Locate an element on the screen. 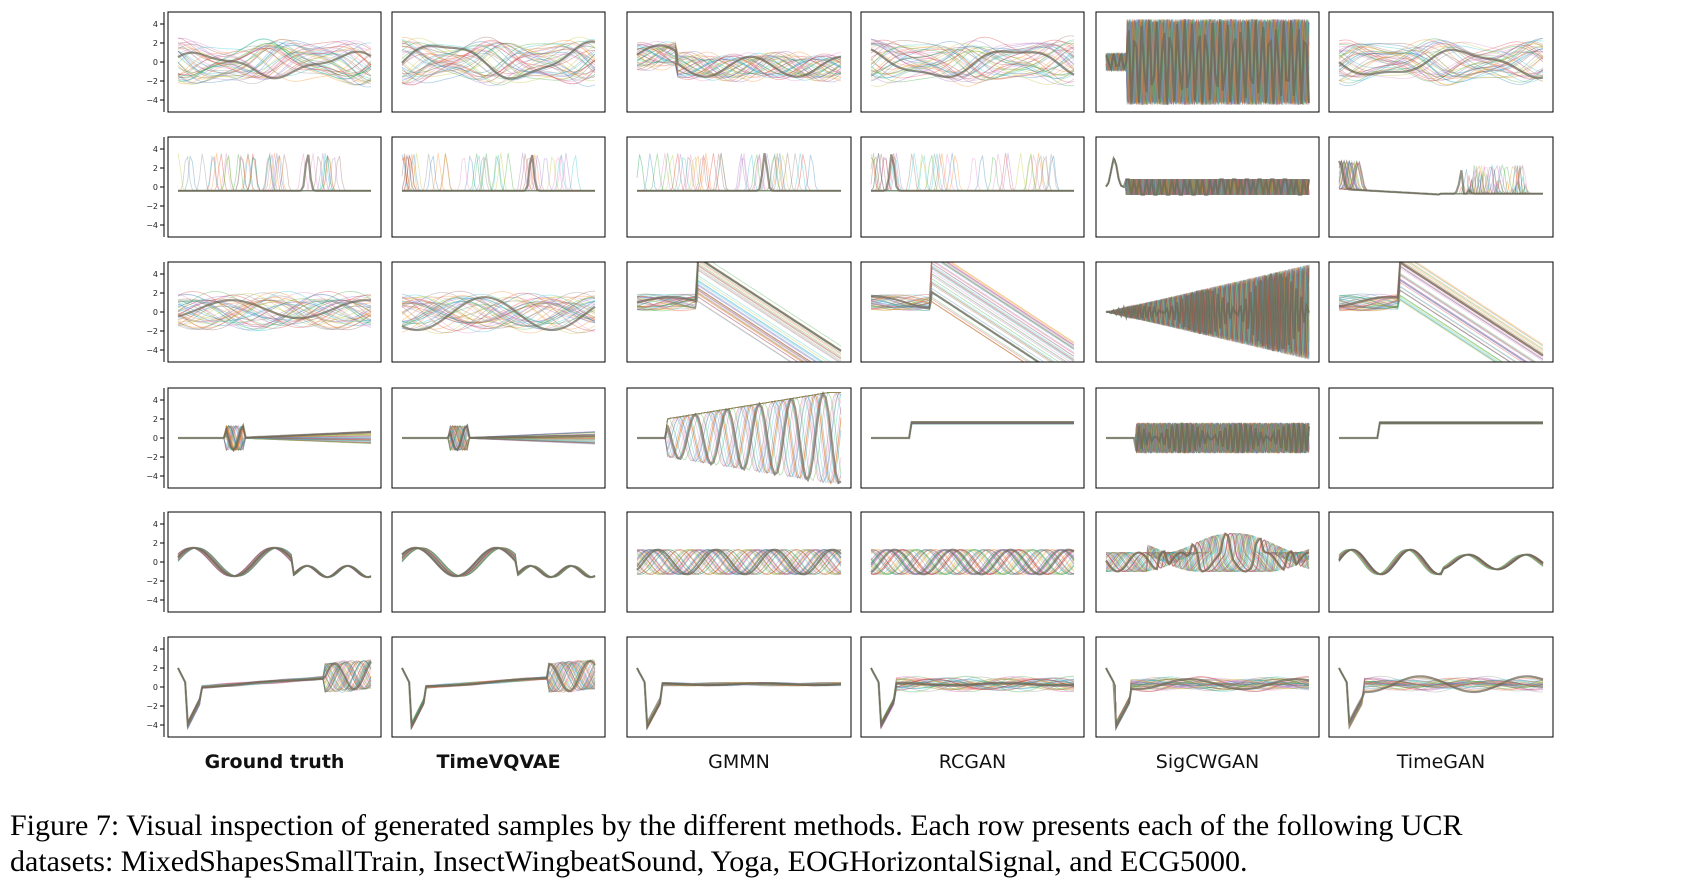 The width and height of the screenshot is (1688, 895). y-tick-label: 2 is located at coordinates (155, 168).